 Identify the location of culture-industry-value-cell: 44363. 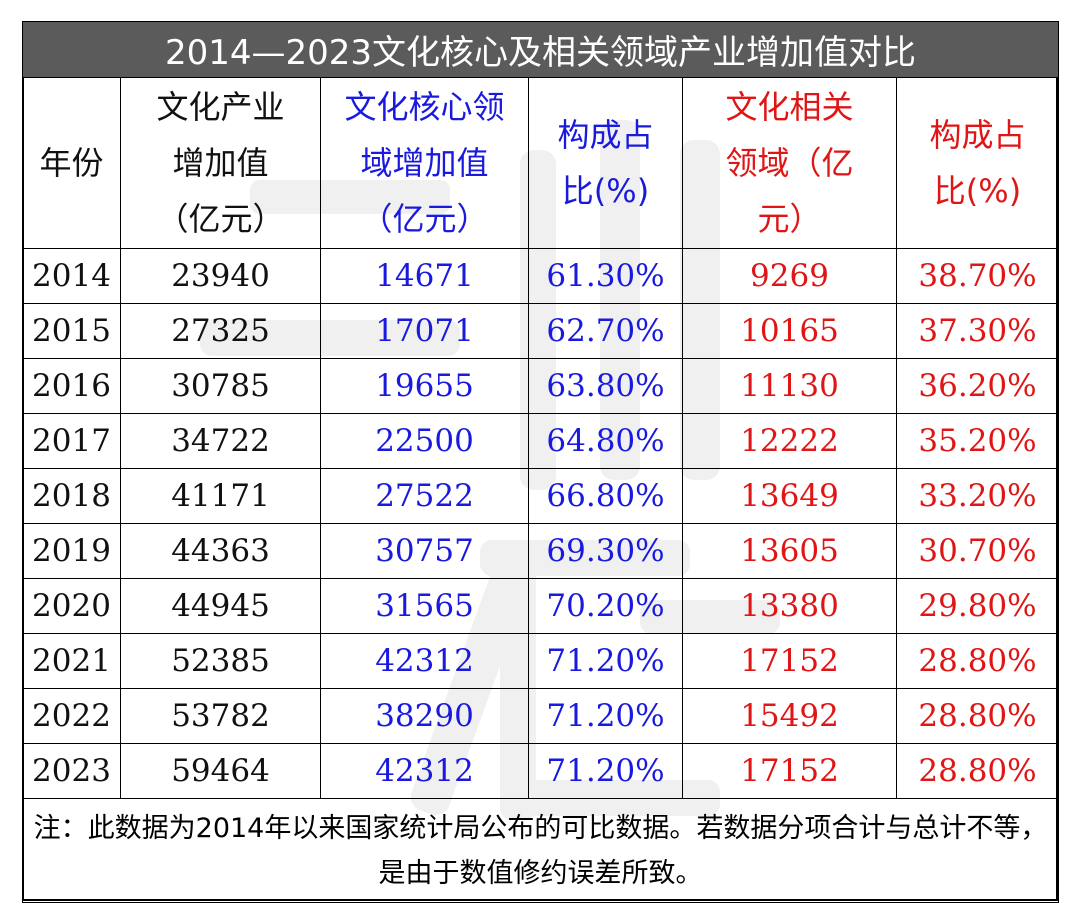
(220, 551).